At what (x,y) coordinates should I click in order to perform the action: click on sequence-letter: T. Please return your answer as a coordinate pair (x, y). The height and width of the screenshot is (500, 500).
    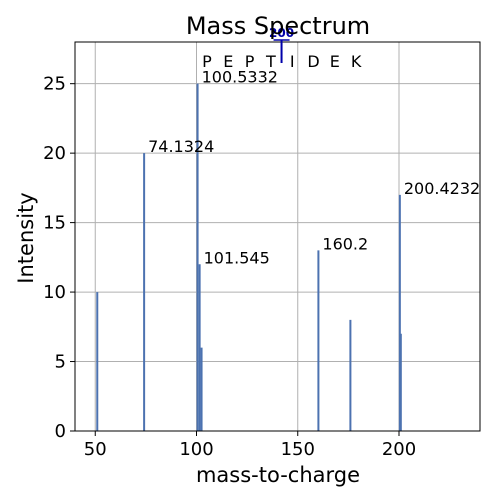
    Looking at the image, I should click on (270, 61).